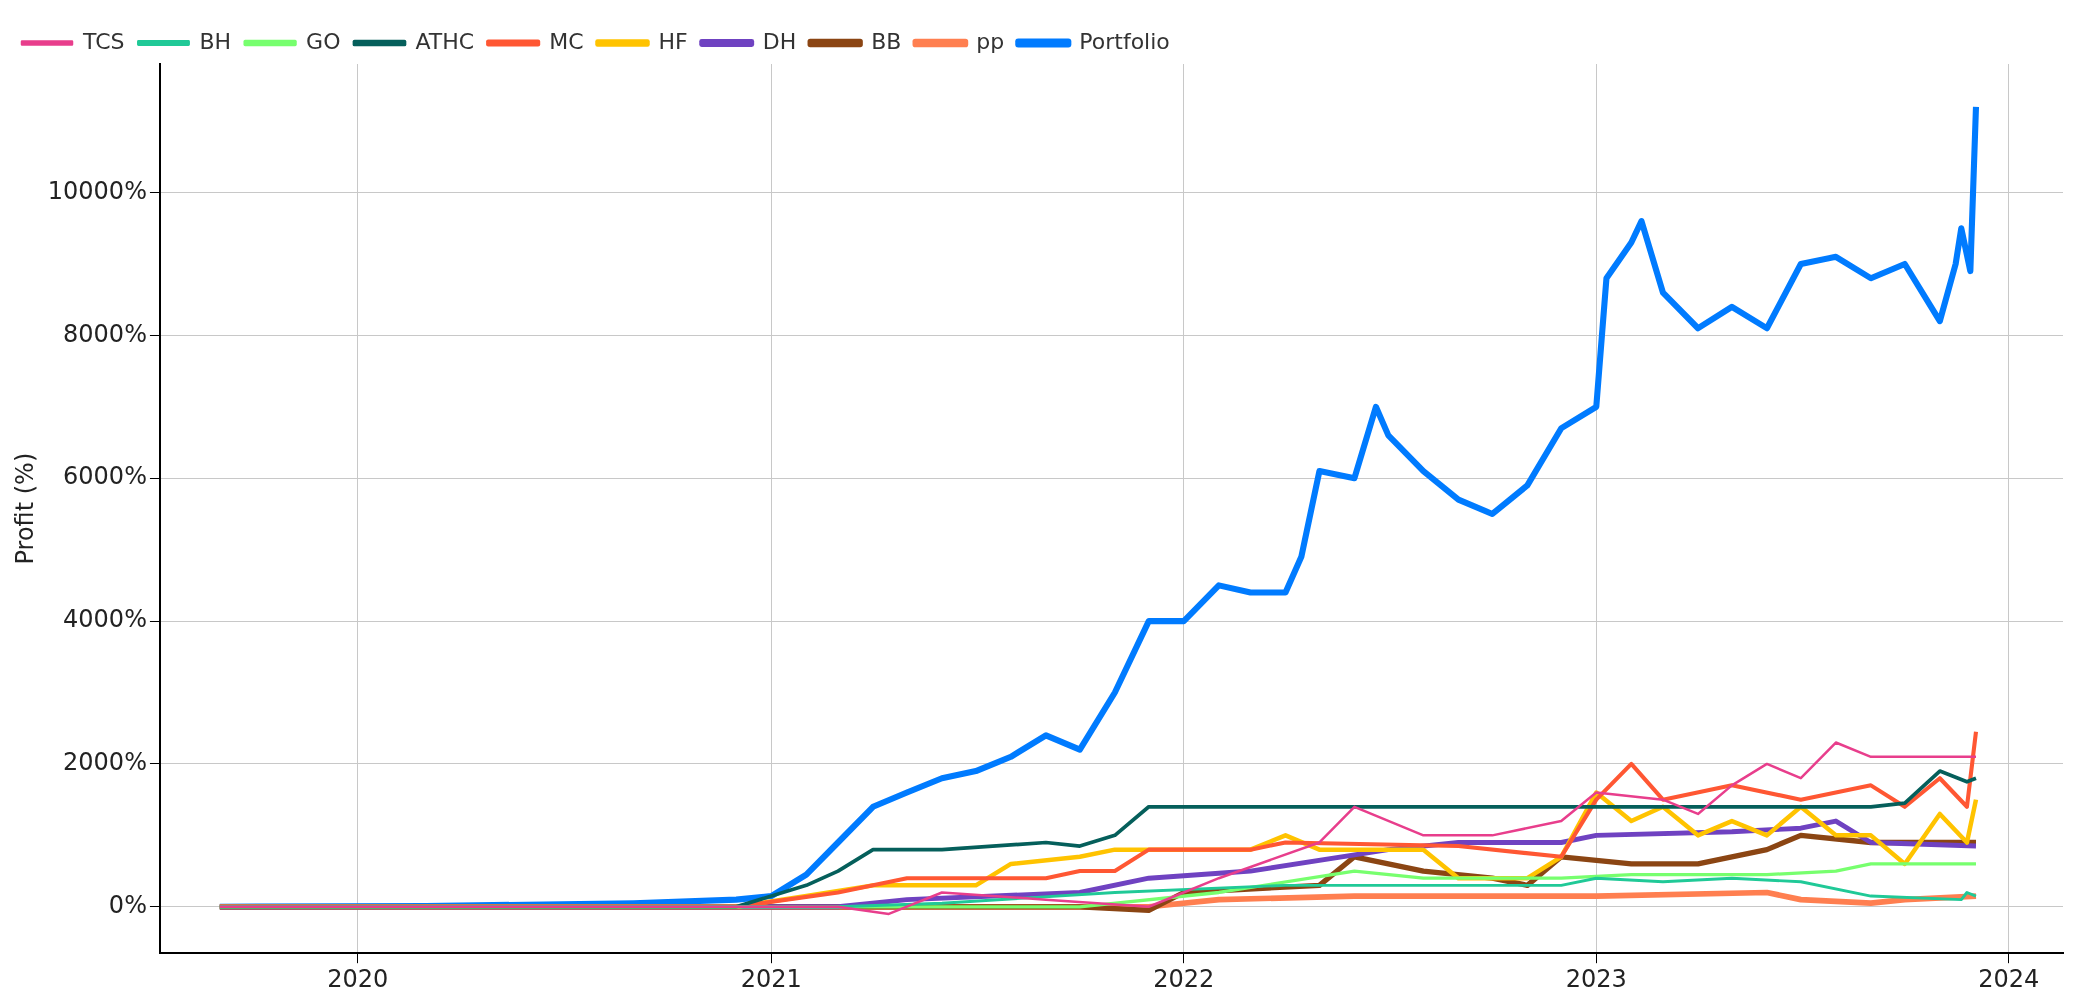  What do you see at coordinates (2009, 978) in the screenshot?
I see `x-tick-label: 2024` at bounding box center [2009, 978].